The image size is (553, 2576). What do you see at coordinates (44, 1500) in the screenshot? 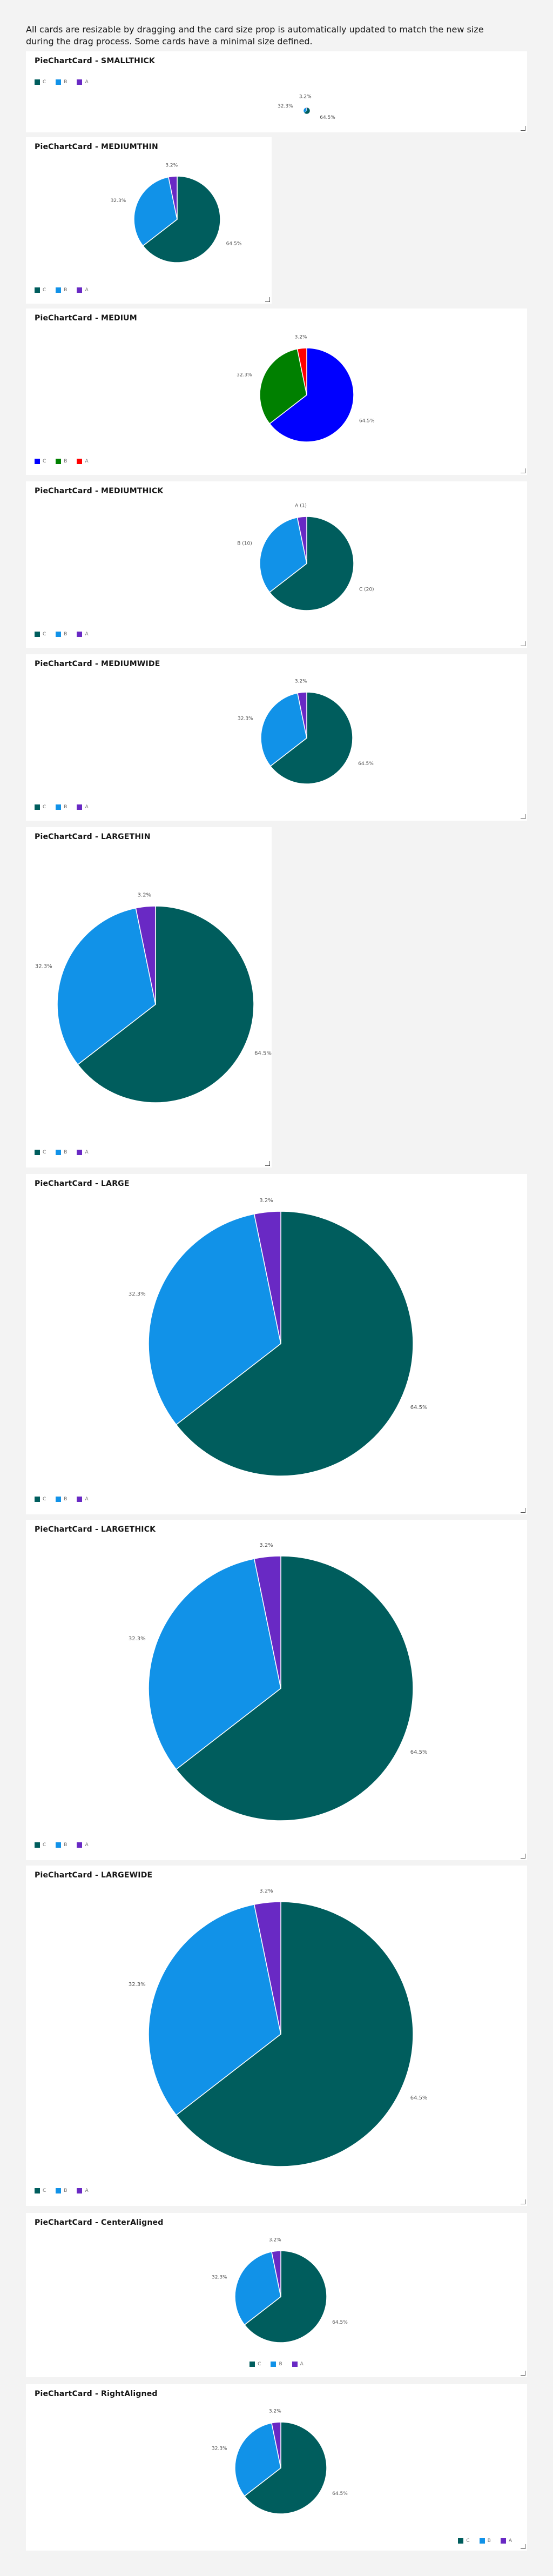
I see `legend-label: C` at bounding box center [44, 1500].